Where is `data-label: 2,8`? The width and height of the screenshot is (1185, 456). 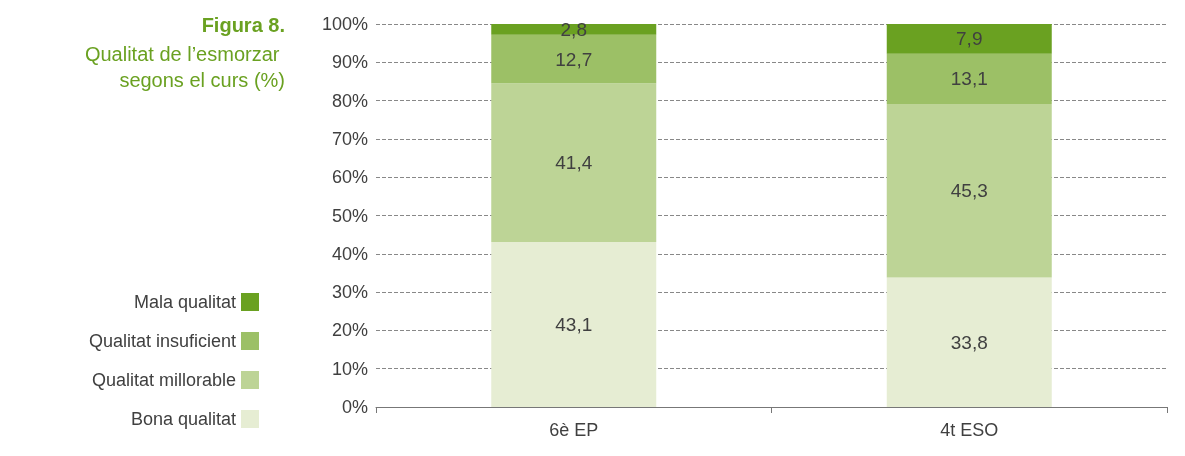 data-label: 2,8 is located at coordinates (573, 29).